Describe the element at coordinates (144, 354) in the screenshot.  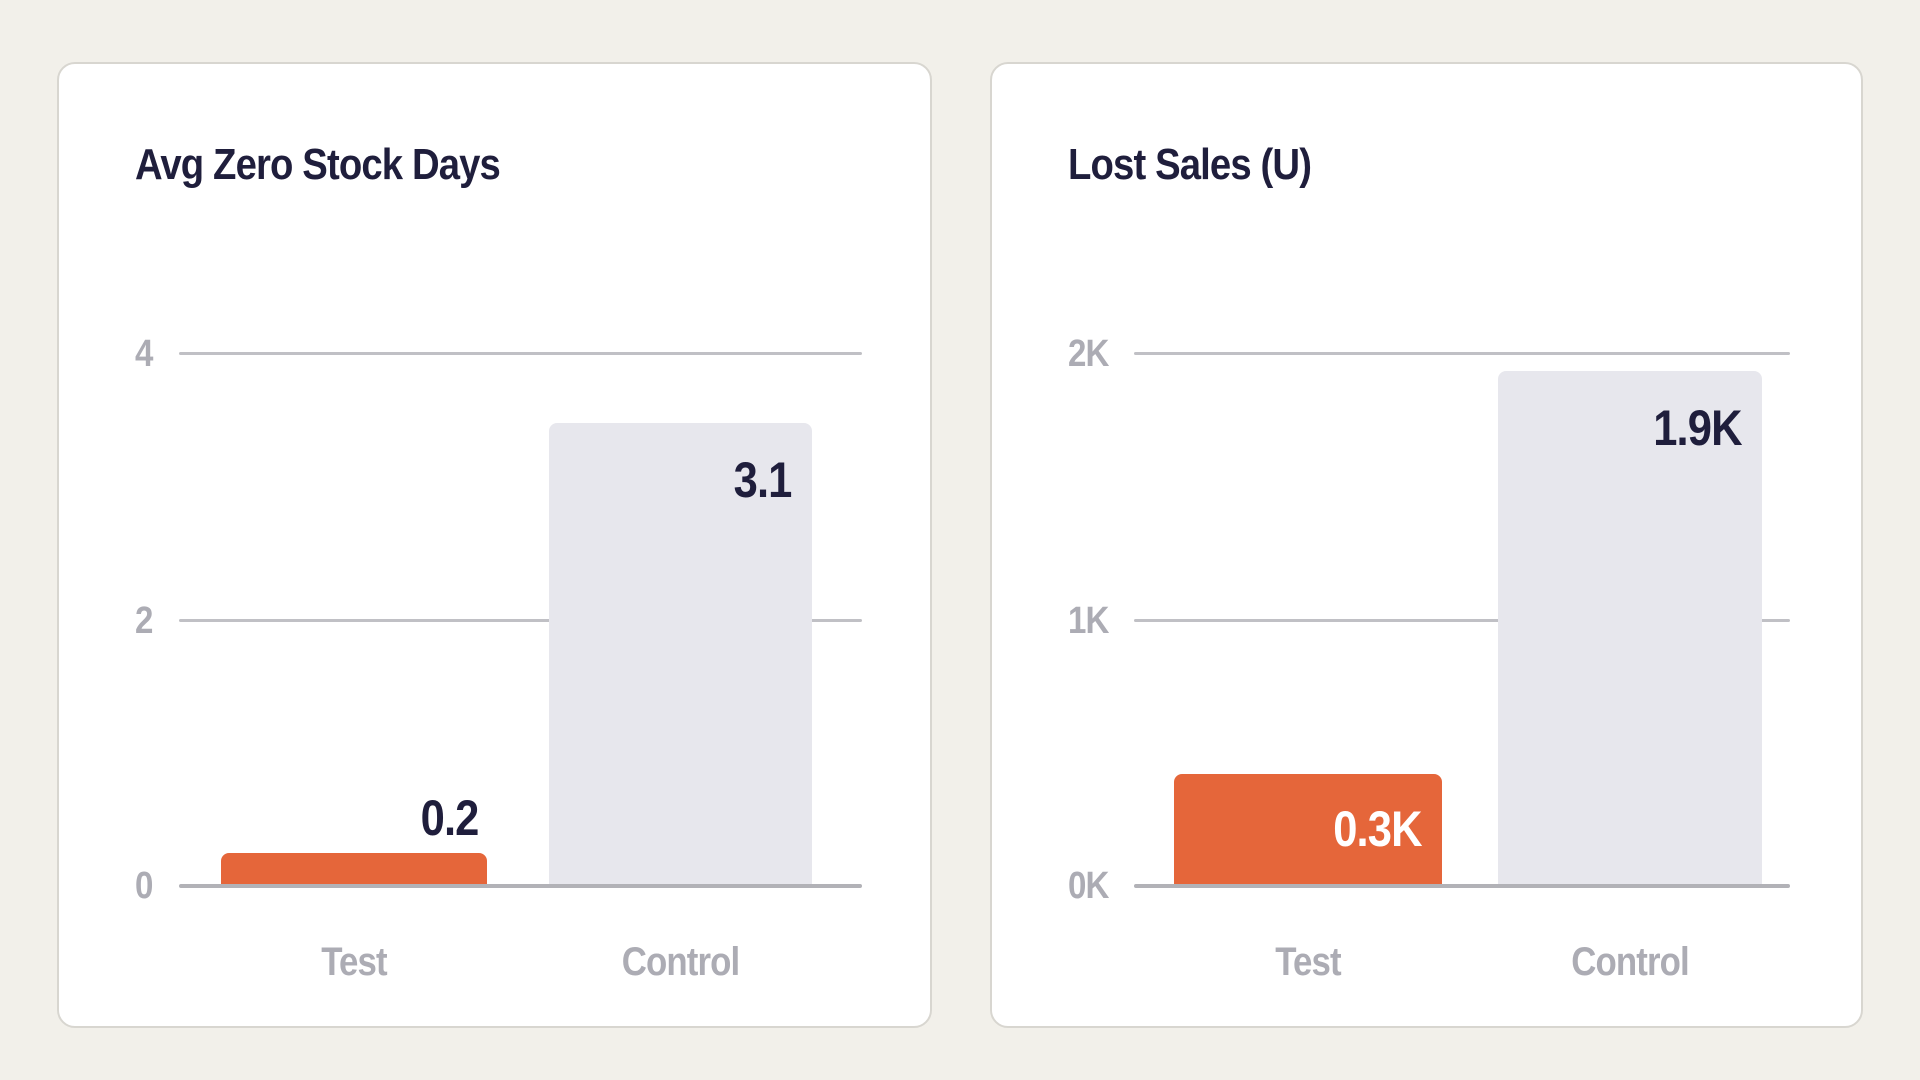
I see `y-tick-label: 4` at that location.